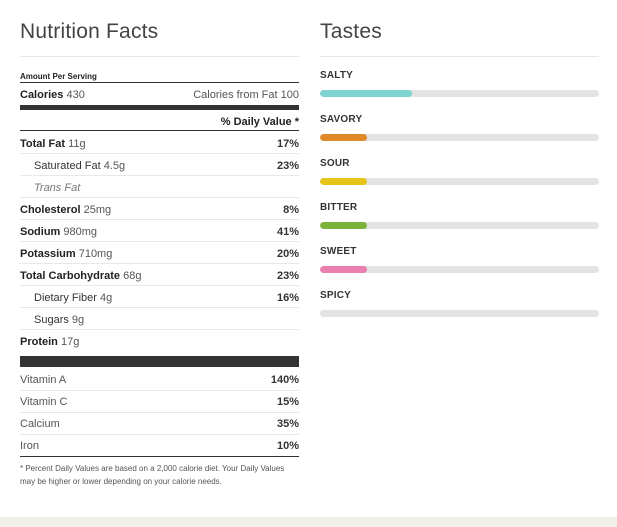 This screenshot has width=617, height=527. Describe the element at coordinates (351, 31) in the screenshot. I see `tastes-title: Tastes` at that location.